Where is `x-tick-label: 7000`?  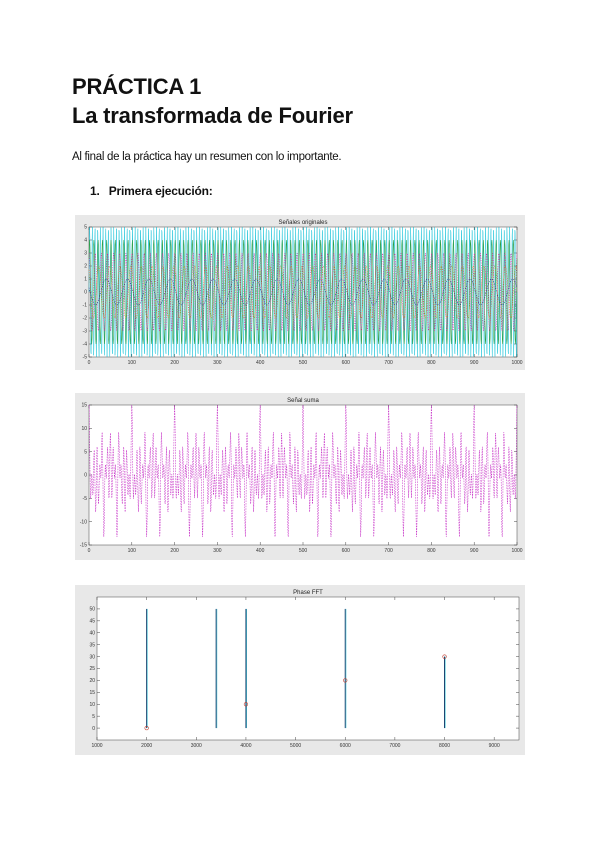
x-tick-label: 7000 is located at coordinates (394, 746).